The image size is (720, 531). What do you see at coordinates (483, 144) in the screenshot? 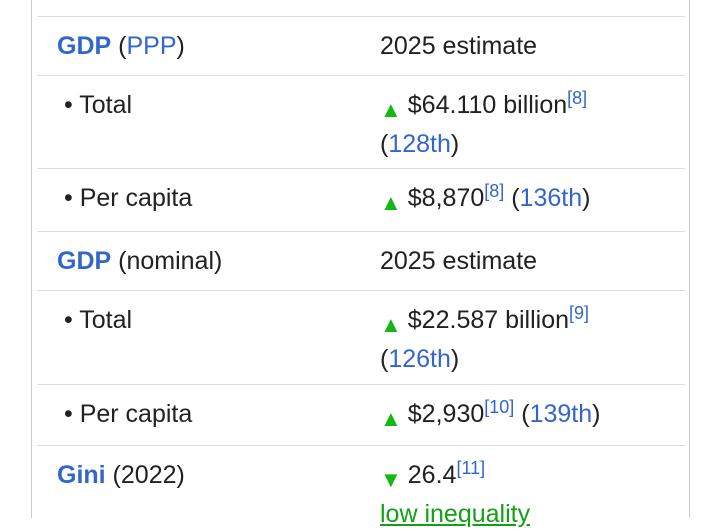
I see `value-line: (128th)` at bounding box center [483, 144].